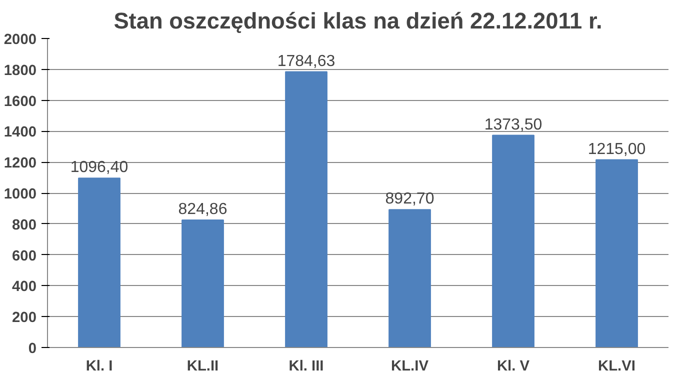  I want to click on y-tick-label: 400, so click(24, 287).